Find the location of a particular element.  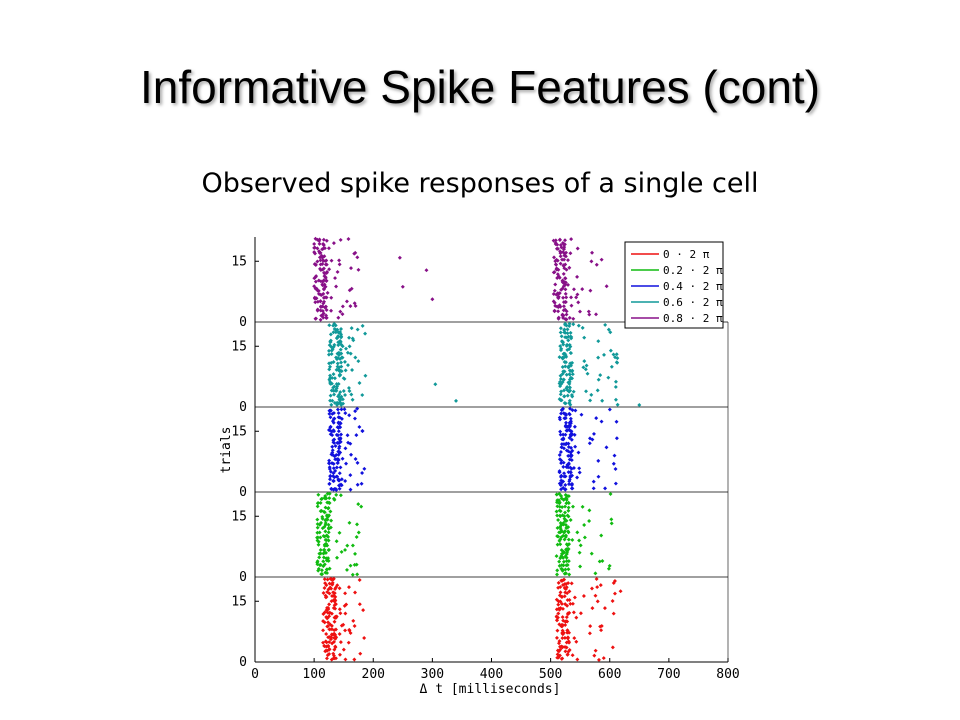

x-tick-label: 100 is located at coordinates (313, 674).